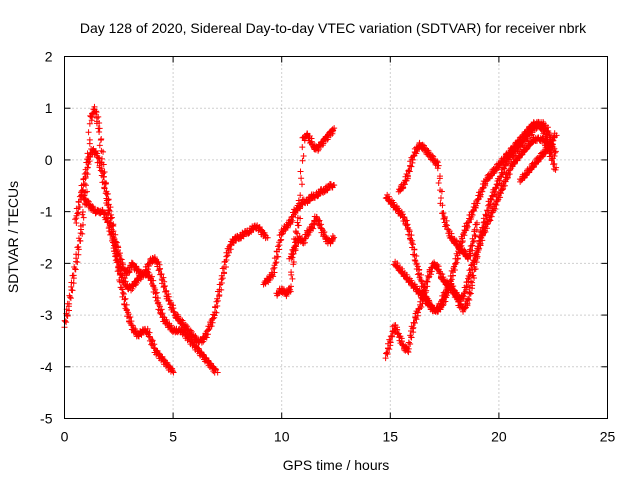  What do you see at coordinates (336, 465) in the screenshot?
I see `x-axis-label: GPS time / hours` at bounding box center [336, 465].